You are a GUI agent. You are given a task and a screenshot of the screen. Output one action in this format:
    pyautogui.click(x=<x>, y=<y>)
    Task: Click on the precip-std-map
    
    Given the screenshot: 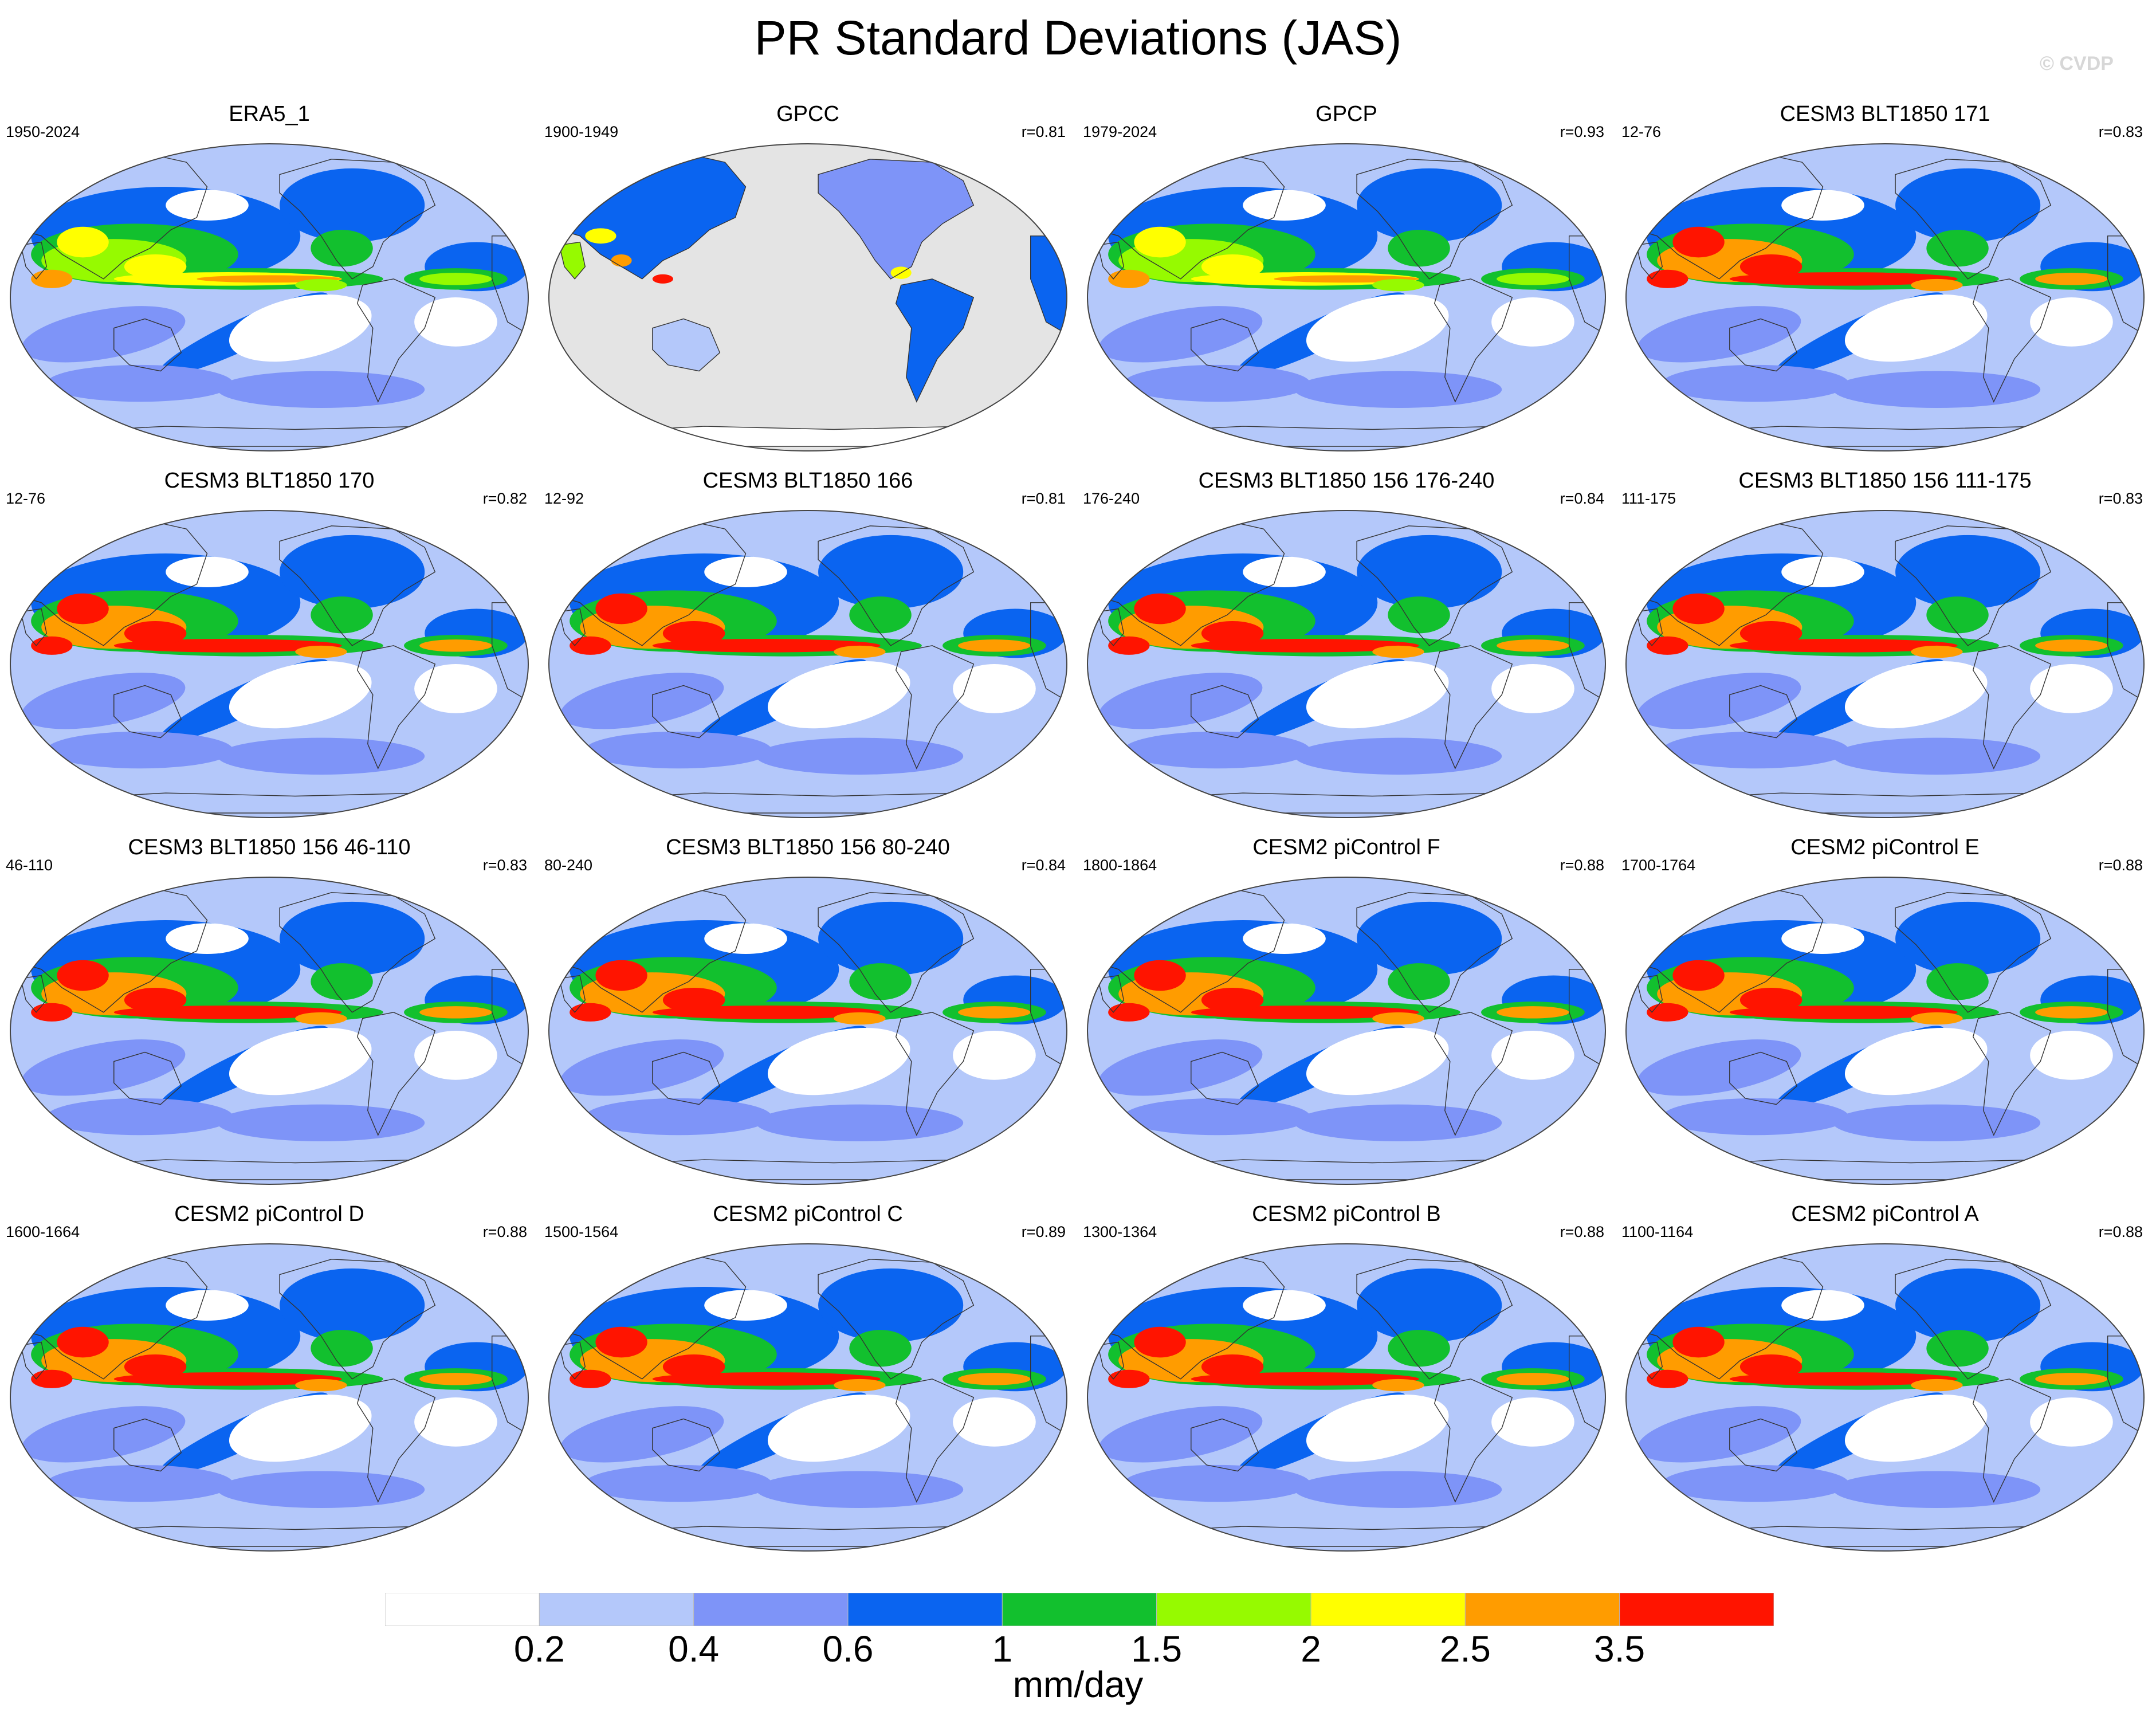 What is the action you would take?
    pyautogui.click(x=1346, y=297)
    